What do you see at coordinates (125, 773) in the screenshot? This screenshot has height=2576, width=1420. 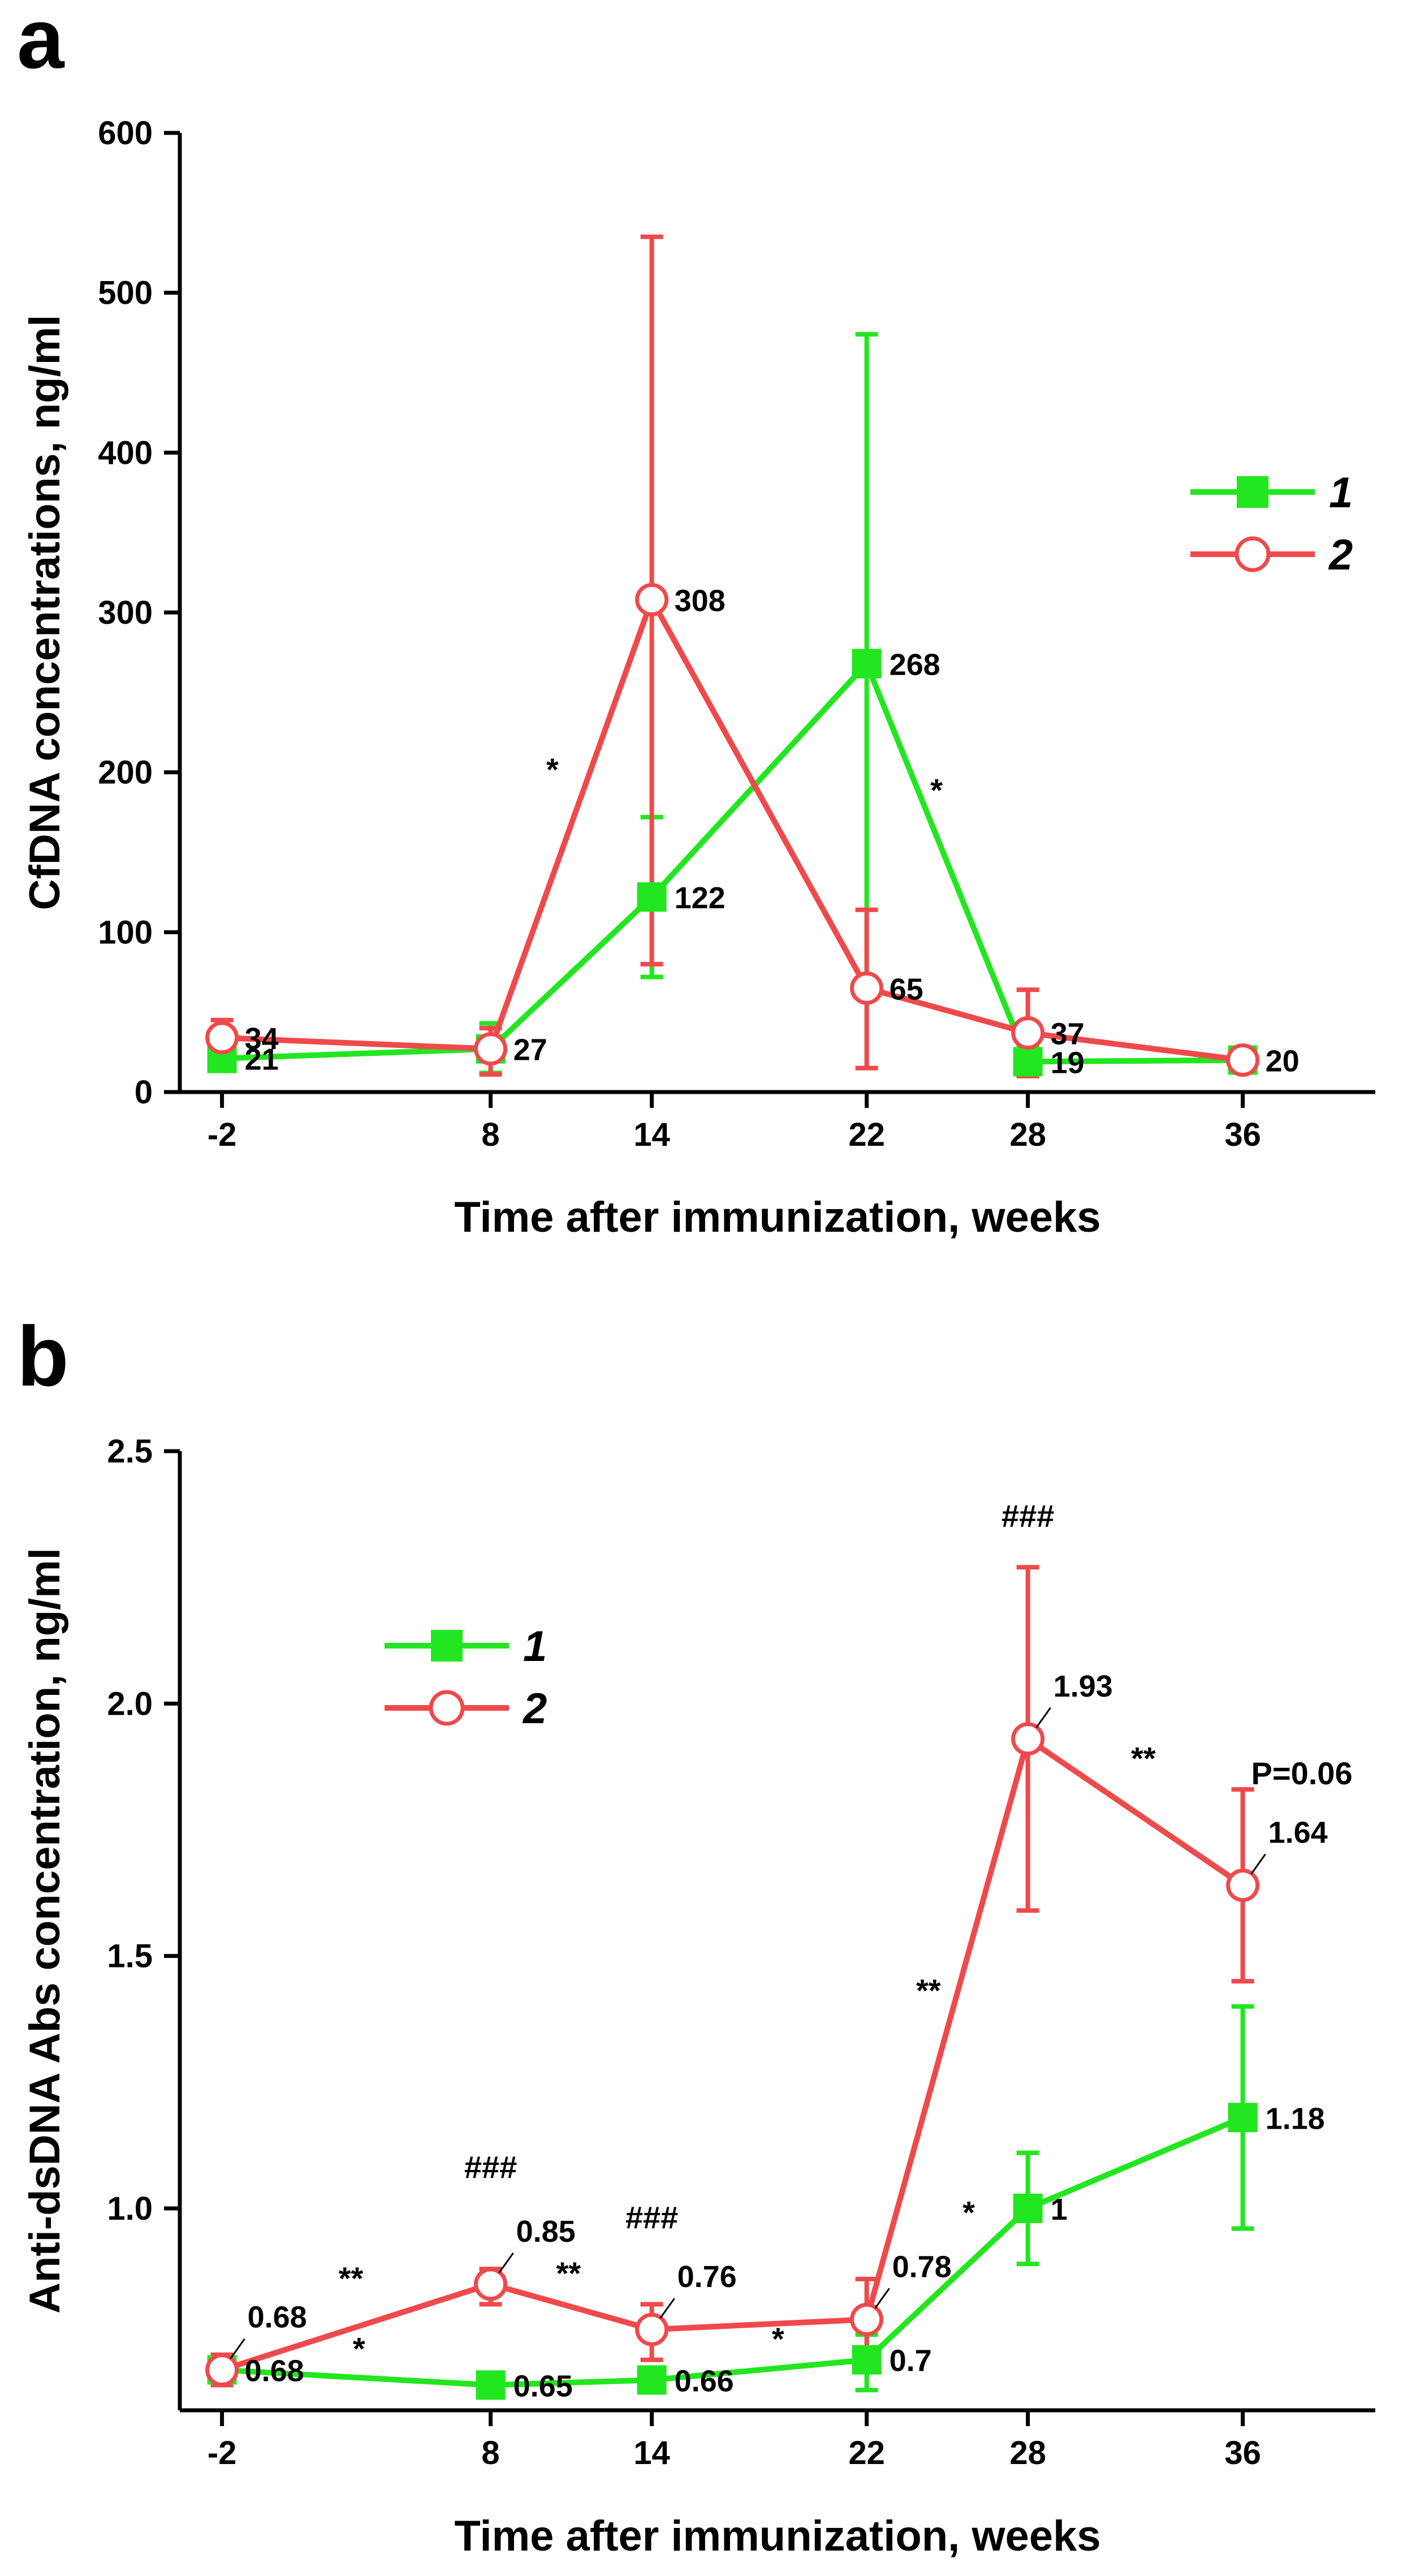 I see `y-tick-label: 200` at bounding box center [125, 773].